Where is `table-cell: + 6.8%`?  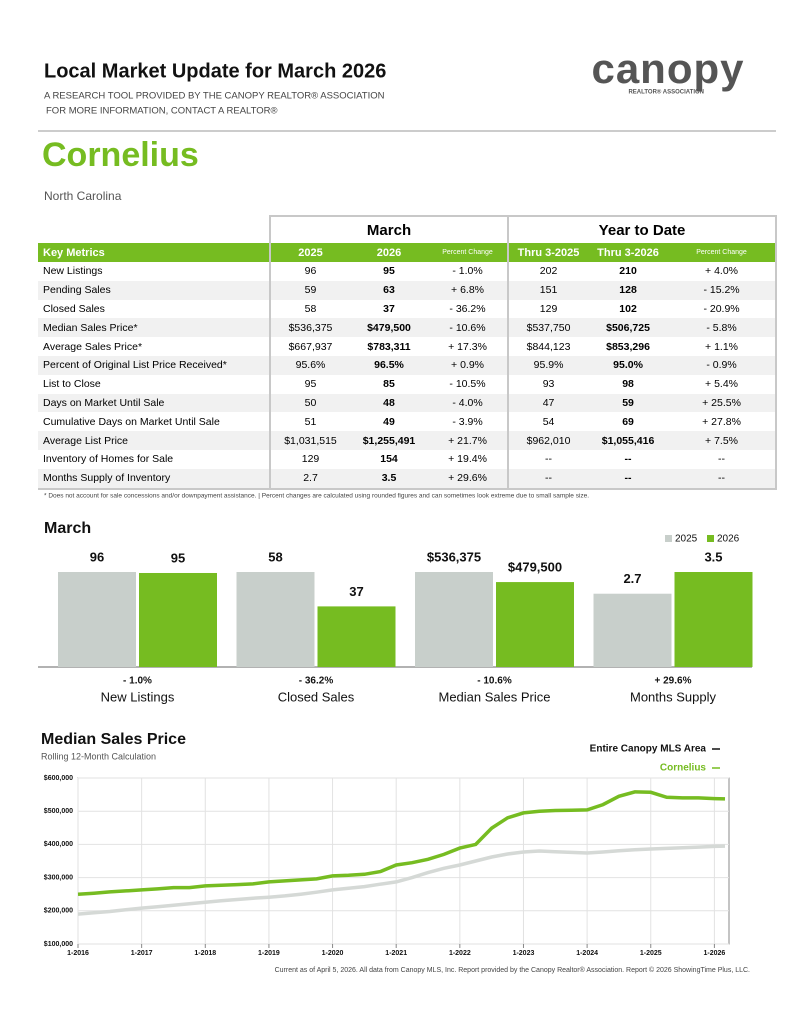 table-cell: + 6.8% is located at coordinates (468, 290).